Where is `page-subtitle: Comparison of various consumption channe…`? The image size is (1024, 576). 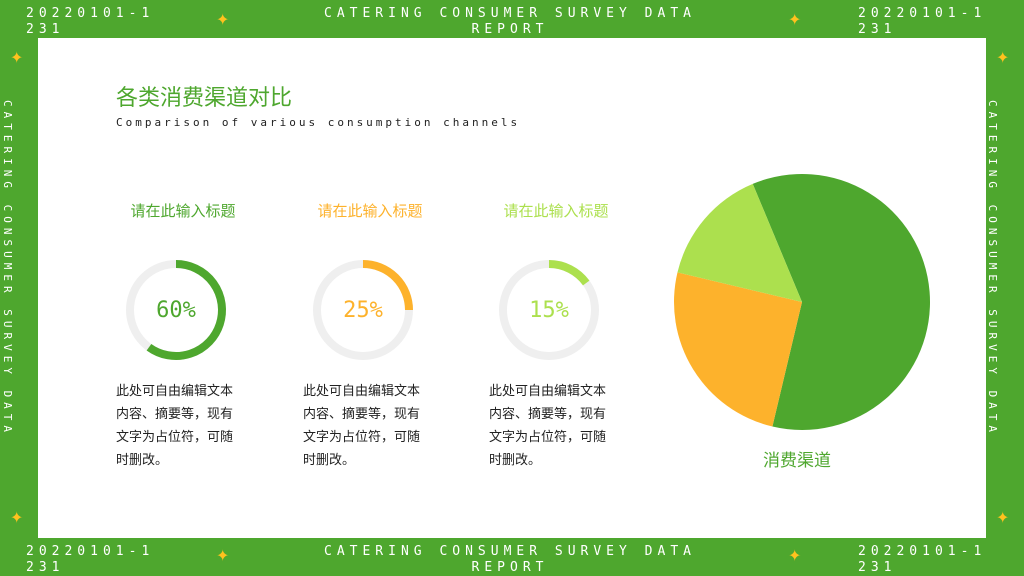
page-subtitle: Comparison of various consumption channe… is located at coordinates (318, 122).